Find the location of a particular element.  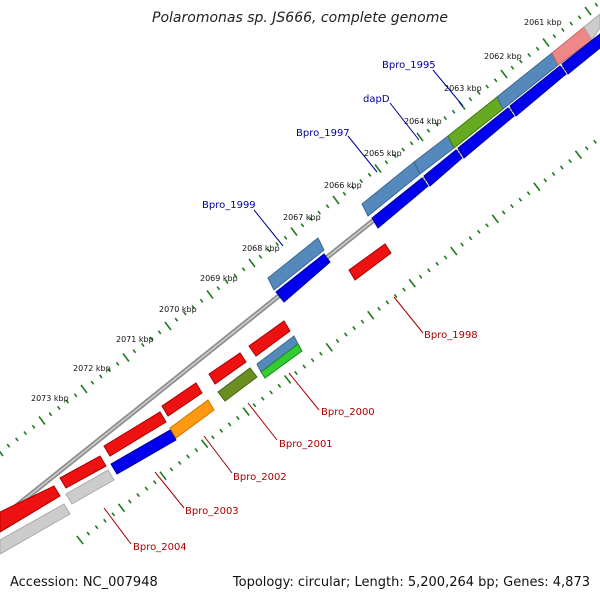

gene-label-bpro-2003: Bpro_2003 is located at coordinates (212, 511).